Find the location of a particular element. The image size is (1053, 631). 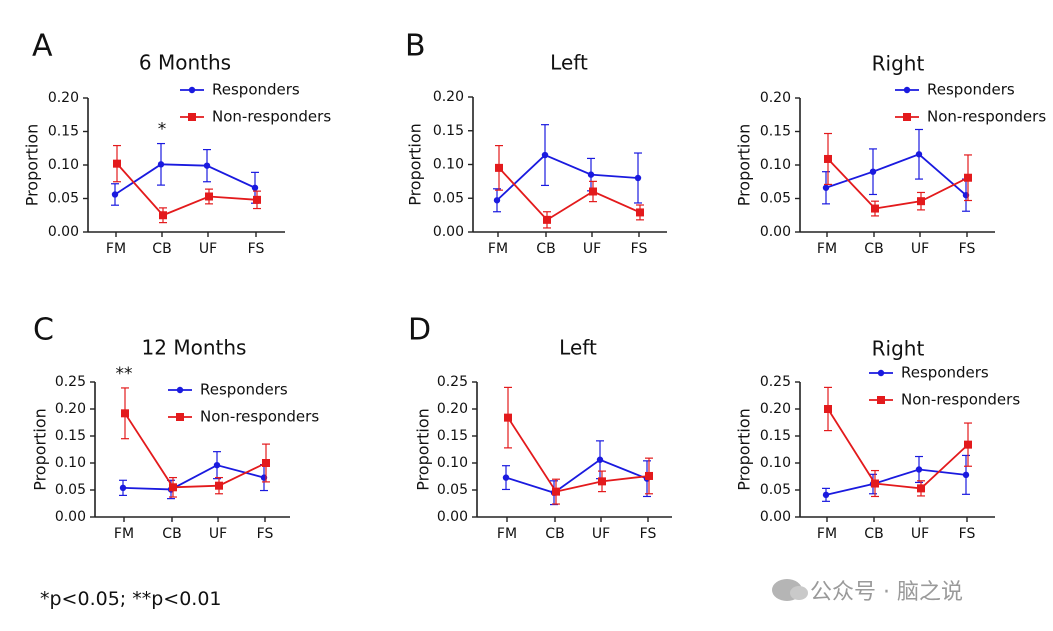

legend: Responders Non-responders is located at coordinates (255, 103).